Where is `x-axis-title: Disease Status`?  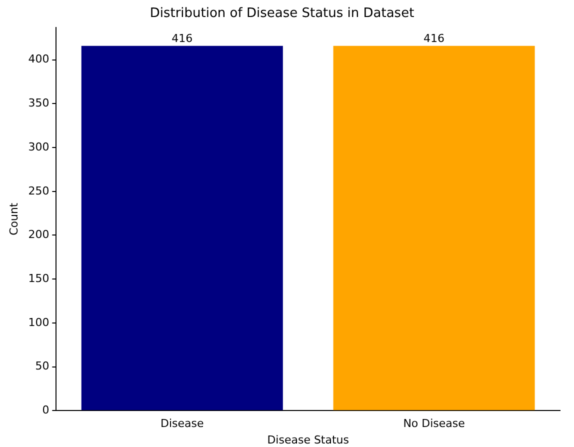 x-axis-title: Disease Status is located at coordinates (308, 439).